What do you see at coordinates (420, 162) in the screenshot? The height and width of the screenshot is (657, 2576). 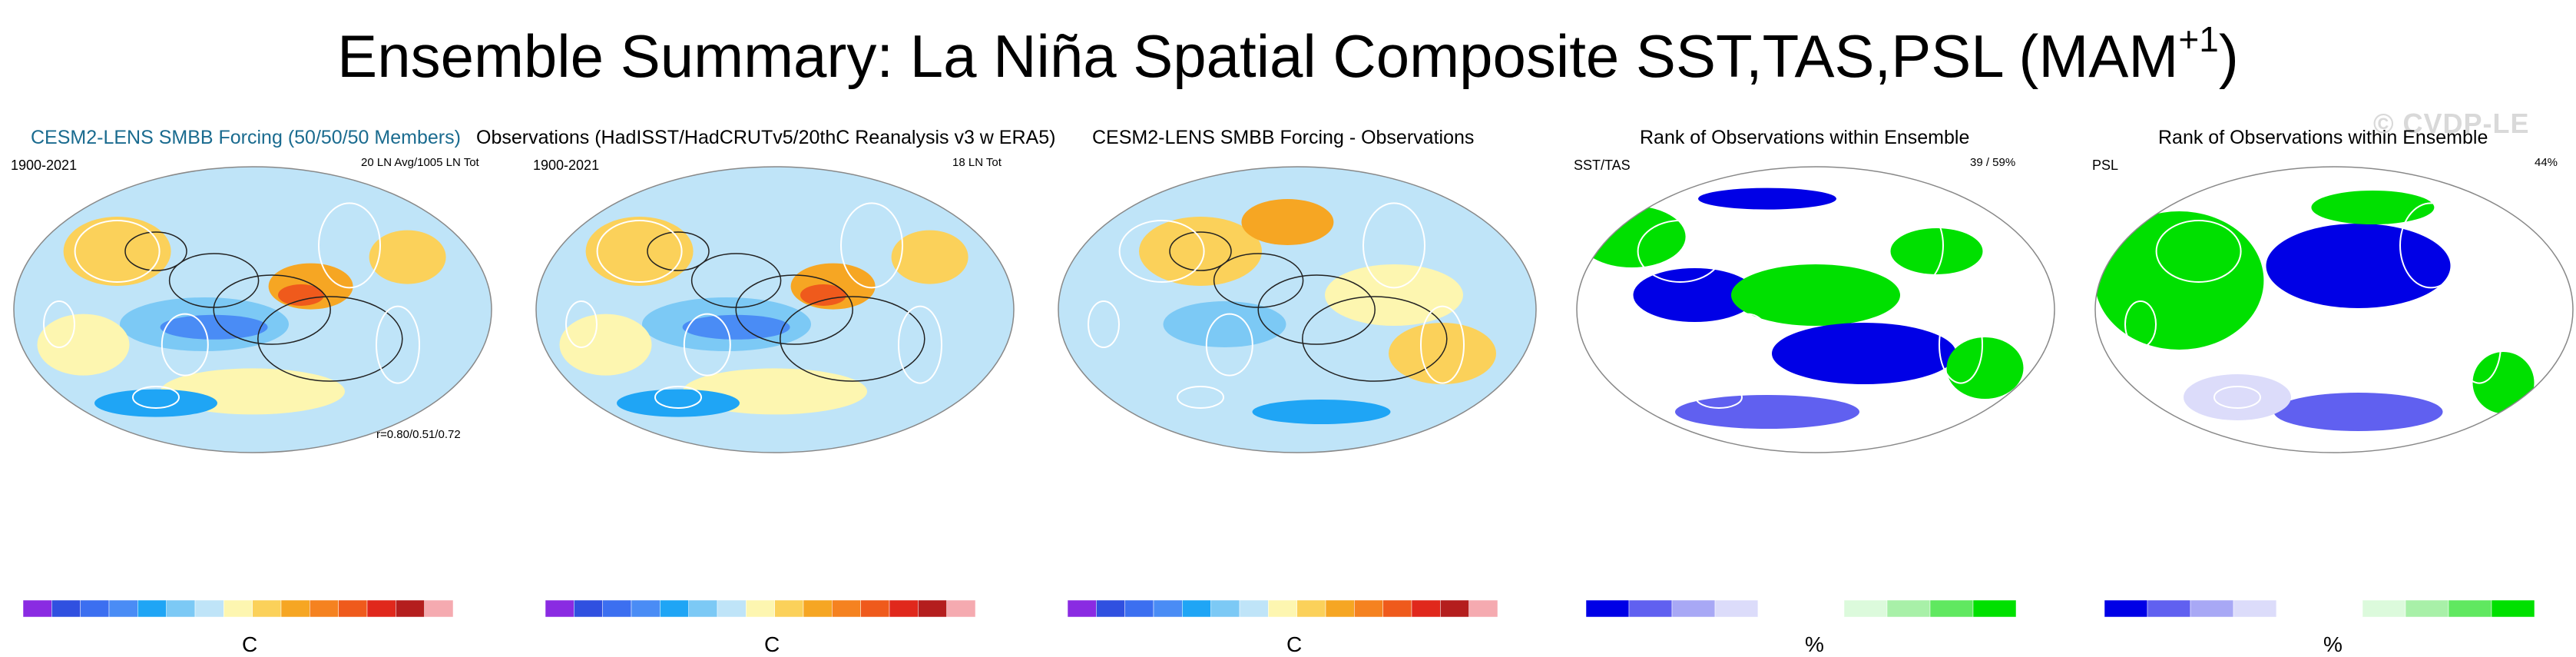 I see `panel-count-label: 20 LN Avg/1005 LN Tot` at bounding box center [420, 162].